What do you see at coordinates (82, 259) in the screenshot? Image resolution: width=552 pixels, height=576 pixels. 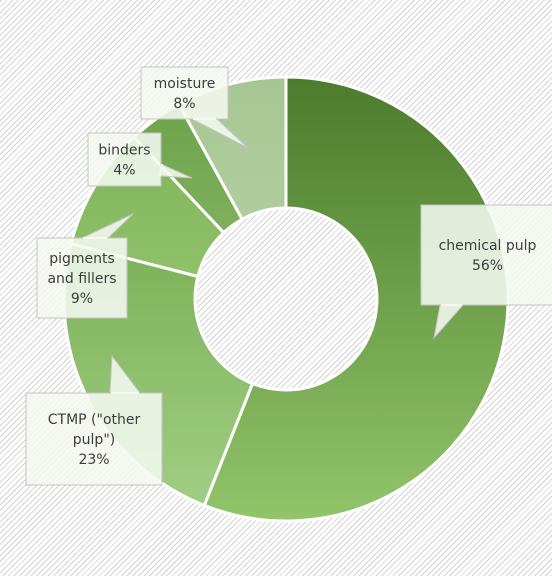 I see `slice-category-label: pigments` at bounding box center [82, 259].